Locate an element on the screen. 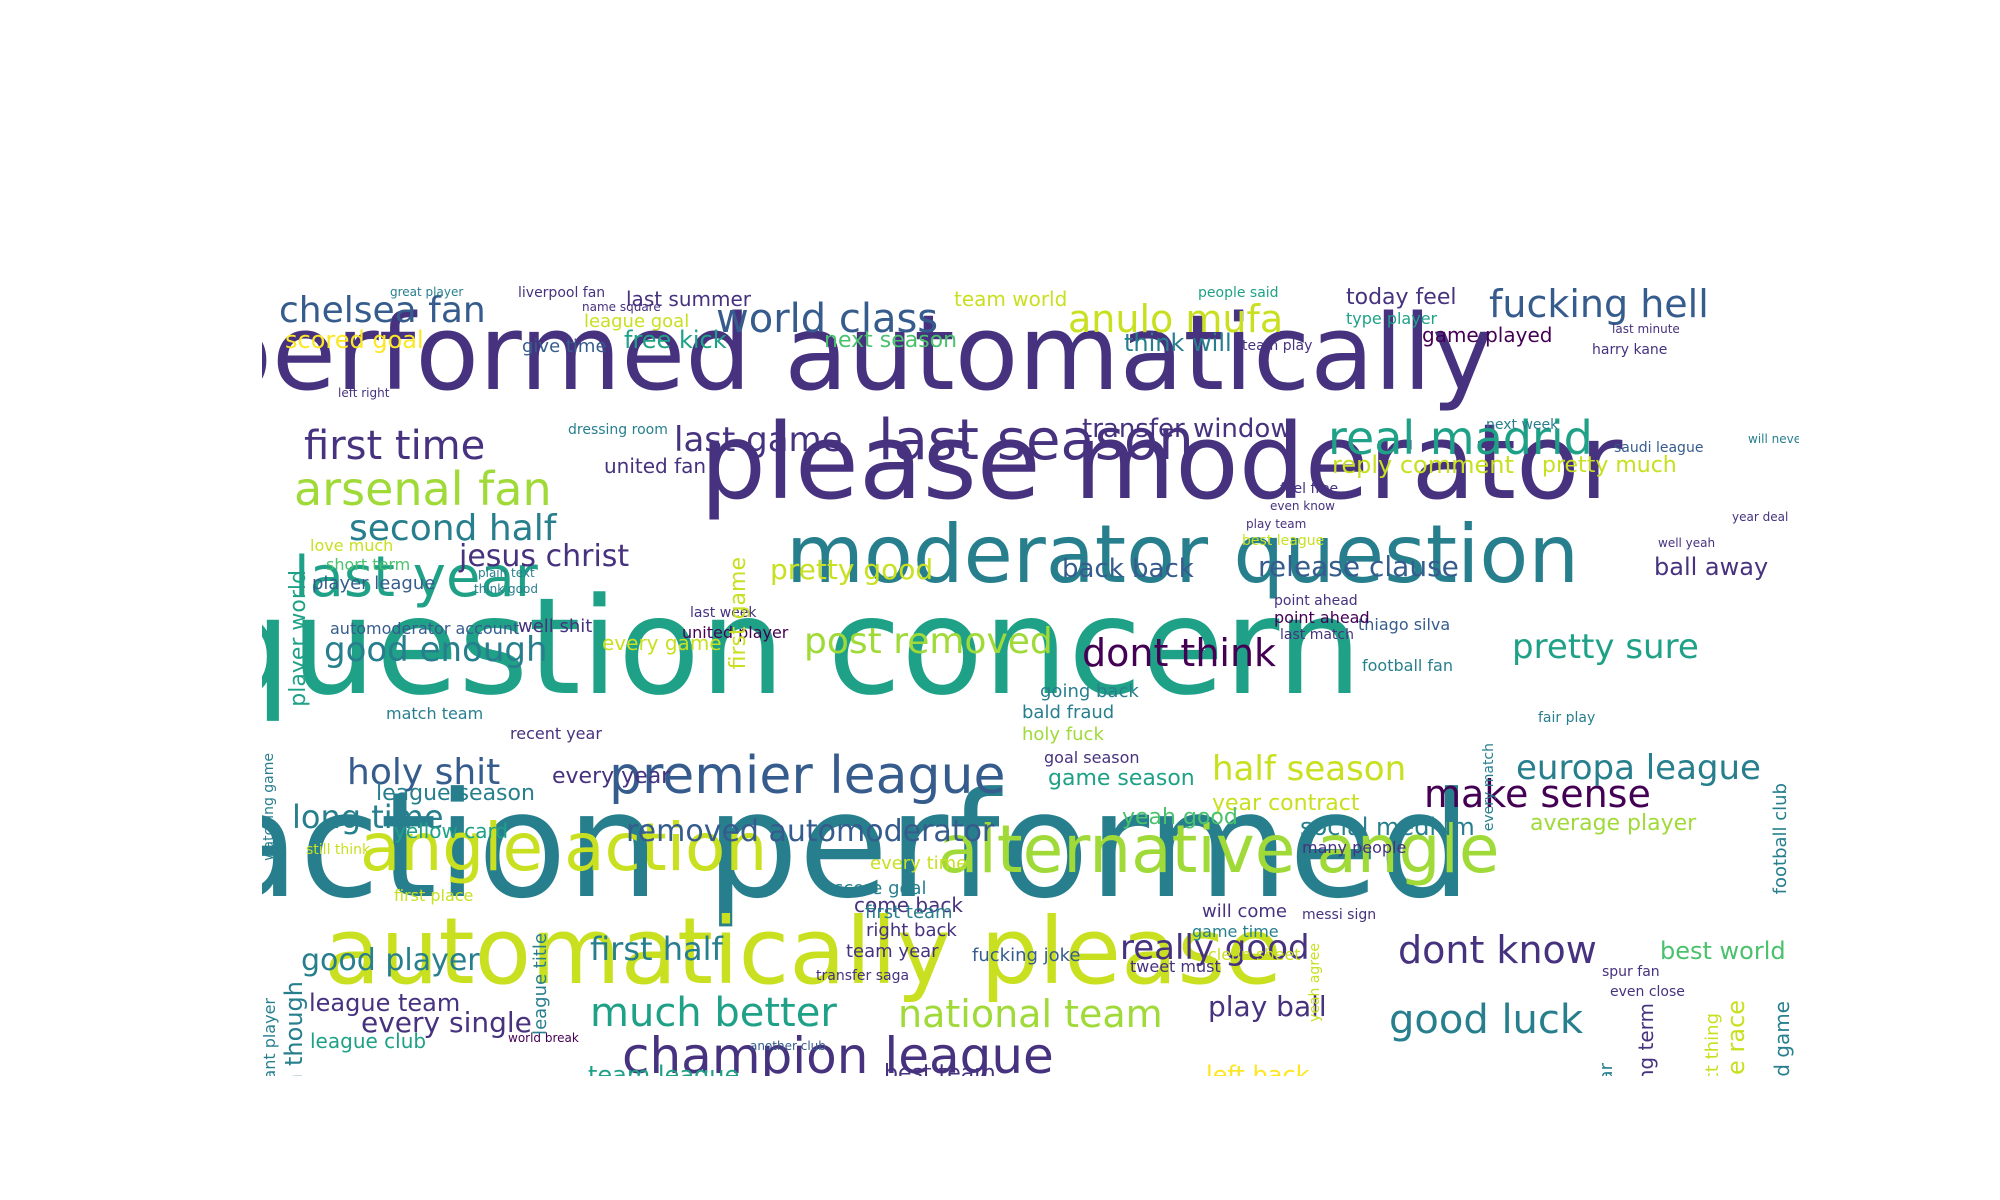  word-saudi-league: saudi league is located at coordinates (1659, 448).